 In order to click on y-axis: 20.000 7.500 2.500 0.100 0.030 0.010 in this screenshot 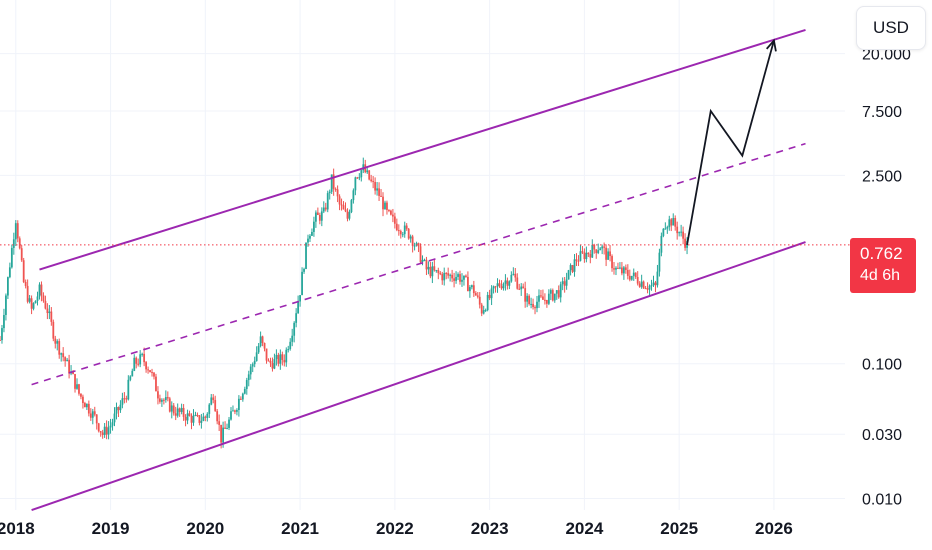, I will do `click(886, 278)`.